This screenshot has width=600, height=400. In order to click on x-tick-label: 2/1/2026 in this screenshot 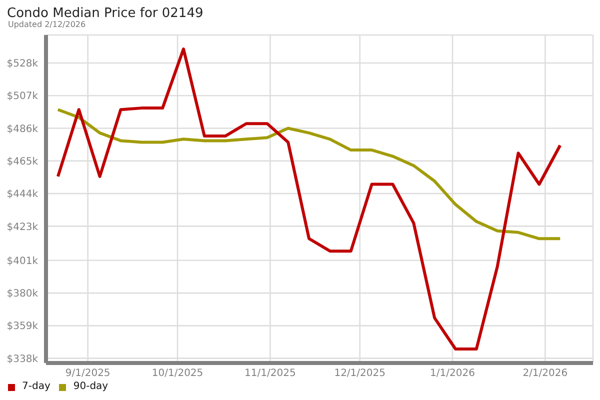, I will do `click(545, 374)`.